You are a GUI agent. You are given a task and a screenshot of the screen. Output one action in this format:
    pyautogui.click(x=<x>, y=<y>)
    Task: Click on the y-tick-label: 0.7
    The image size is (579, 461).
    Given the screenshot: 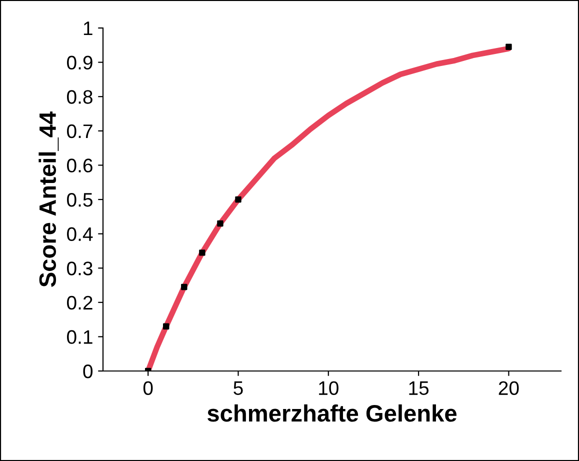 What is the action you would take?
    pyautogui.click(x=79, y=131)
    